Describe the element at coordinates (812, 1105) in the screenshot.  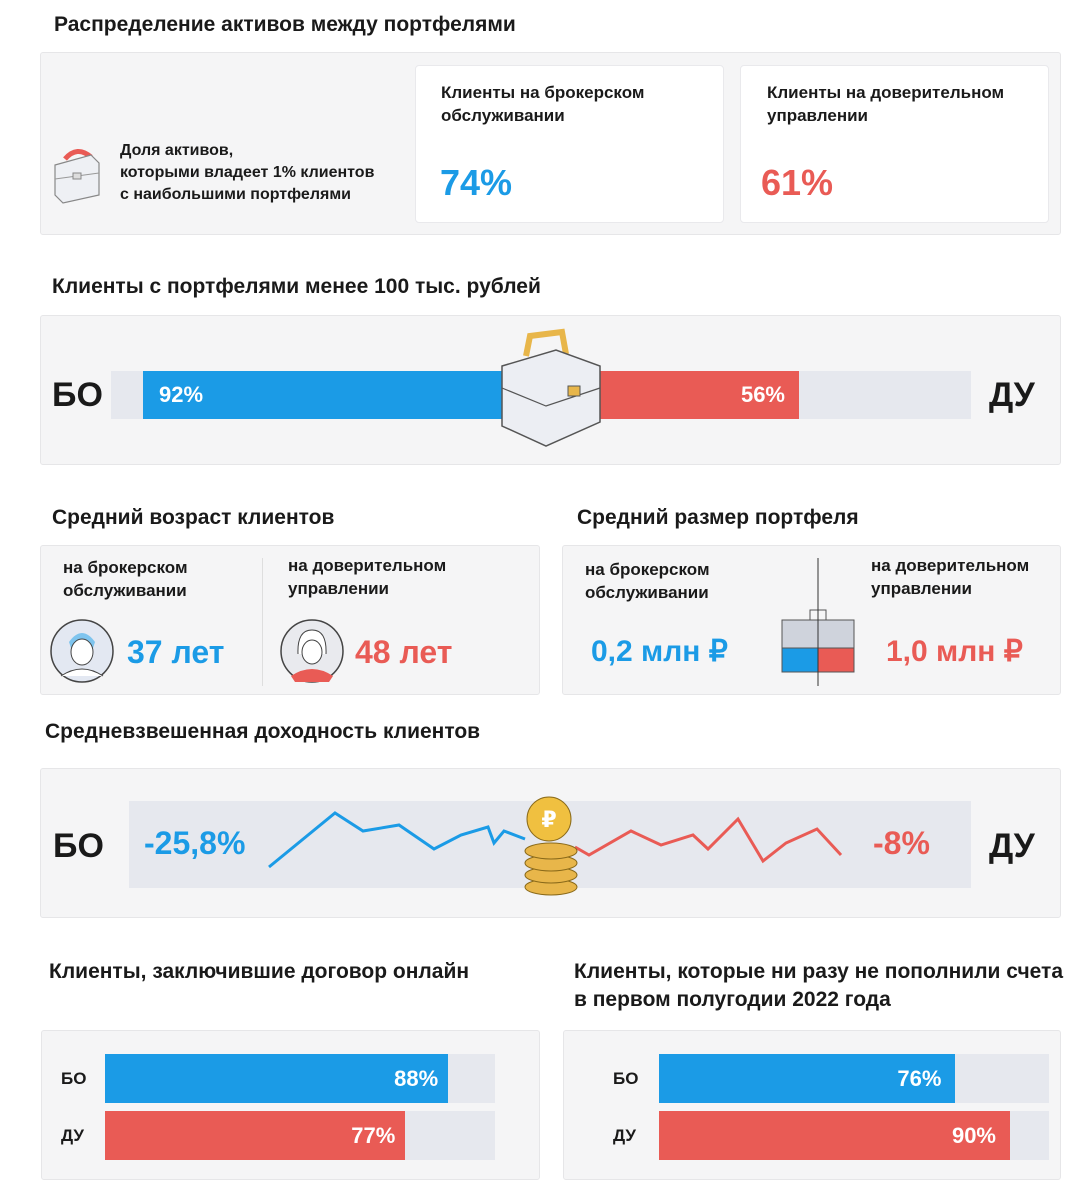
I see `no-topup-chart-card: БО ДУ 76% 90%` at that location.